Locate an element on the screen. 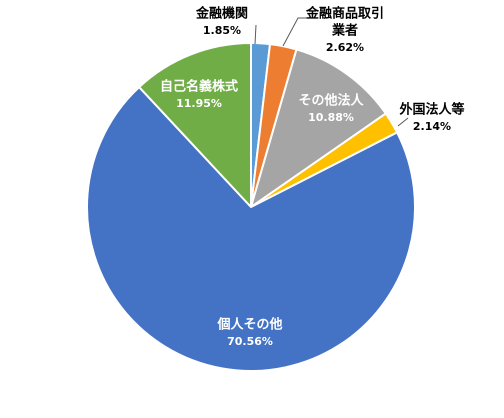 This screenshot has width=504, height=418. slice-name-4: 個人その他 is located at coordinates (249, 325).